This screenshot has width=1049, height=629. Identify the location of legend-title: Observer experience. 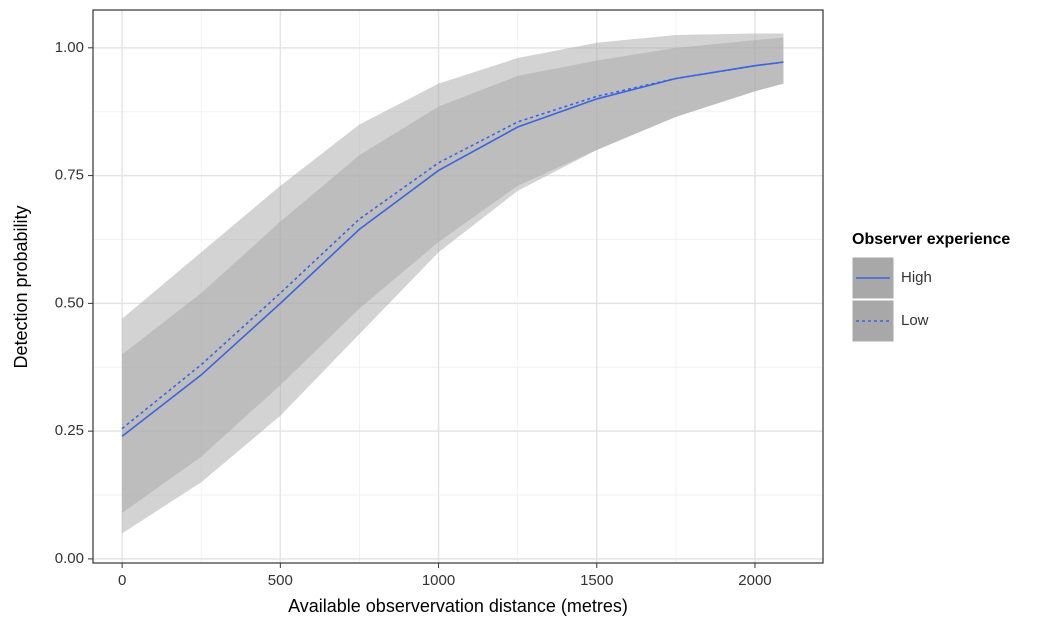
(931, 239).